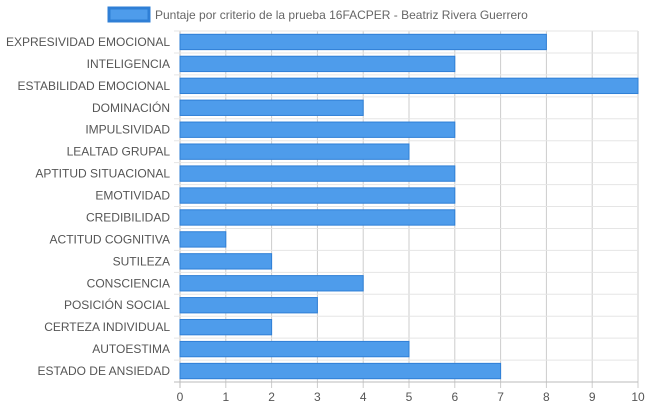 This screenshot has height=410, width=648. What do you see at coordinates (102, 174) in the screenshot?
I see `category-label: APTITUD SITUACIONAL` at bounding box center [102, 174].